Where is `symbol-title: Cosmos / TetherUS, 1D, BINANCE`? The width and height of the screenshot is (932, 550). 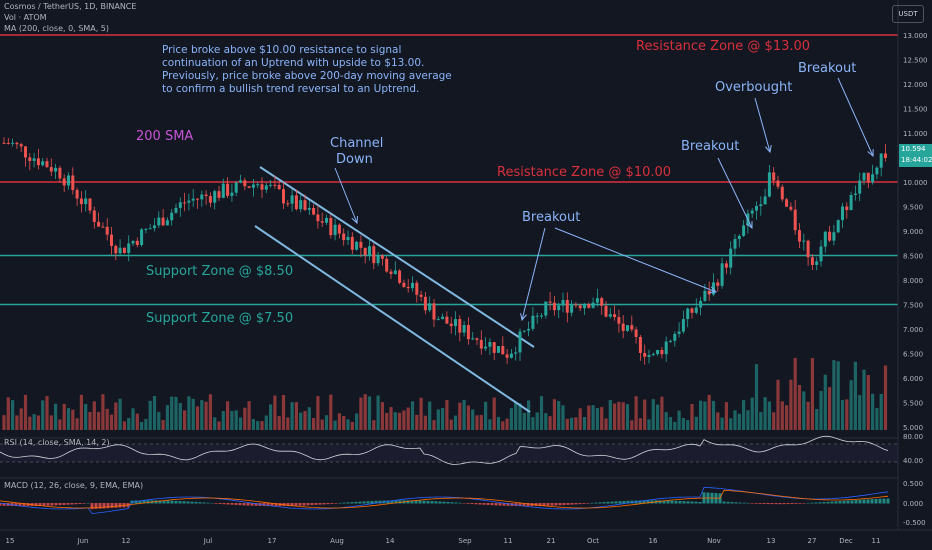
symbol-title: Cosmos / TetherUS, 1D, BINANCE is located at coordinates (70, 6).